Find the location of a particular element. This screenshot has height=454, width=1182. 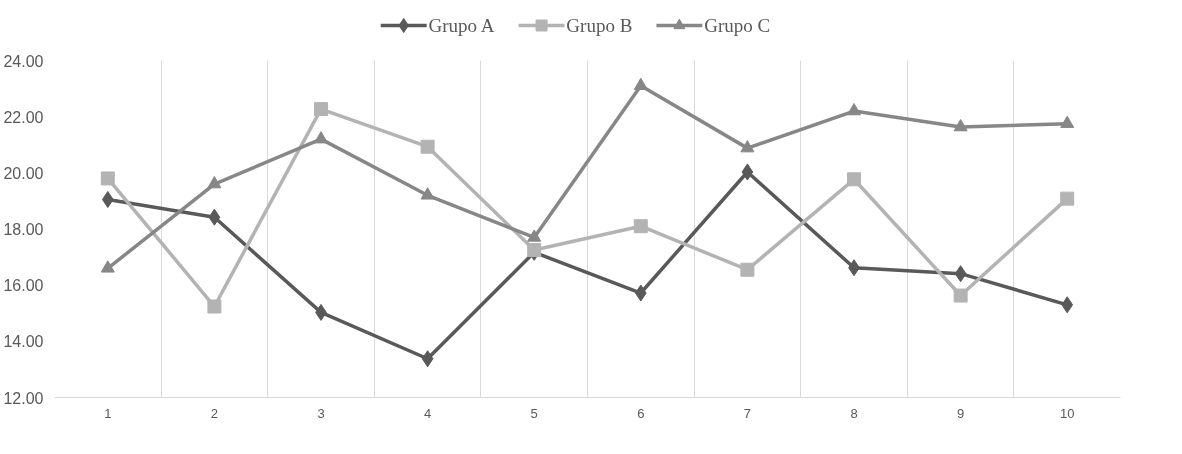

y-tick-label: 14.00 is located at coordinates (23, 342).